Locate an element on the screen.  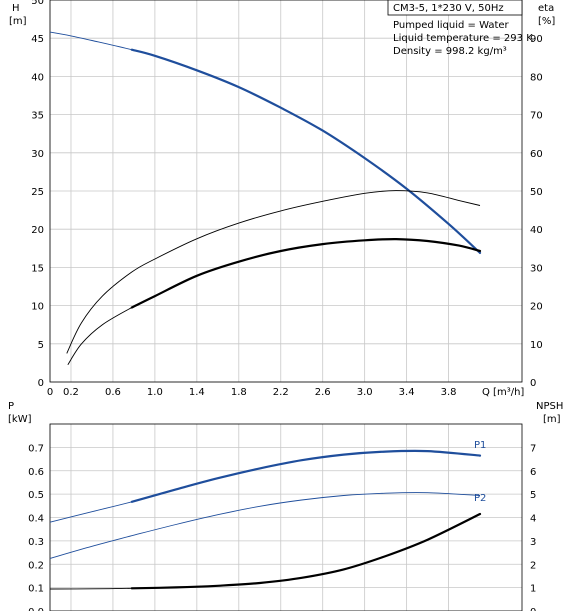
right-tick-label: 2 is located at coordinates (533, 565).